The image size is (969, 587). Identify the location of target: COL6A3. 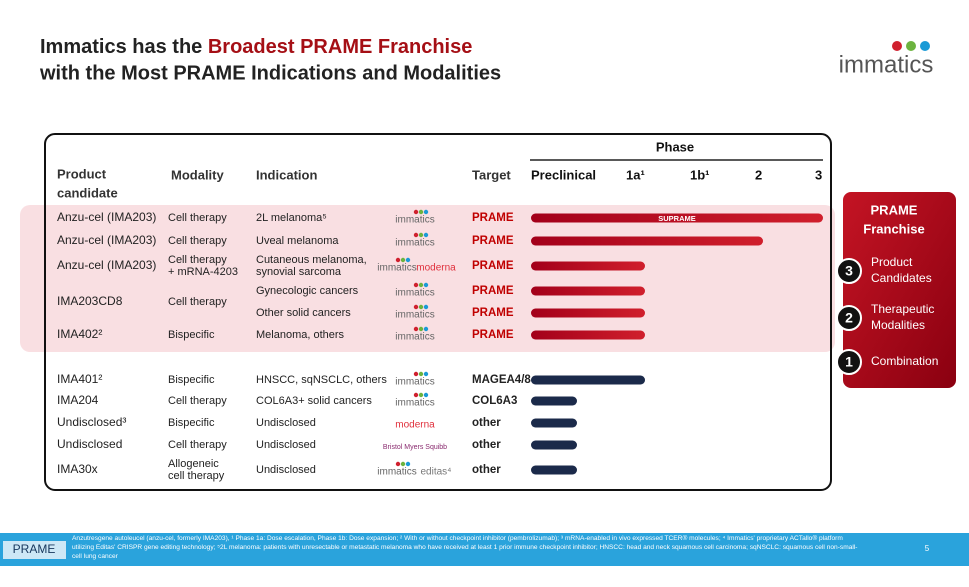
(494, 401).